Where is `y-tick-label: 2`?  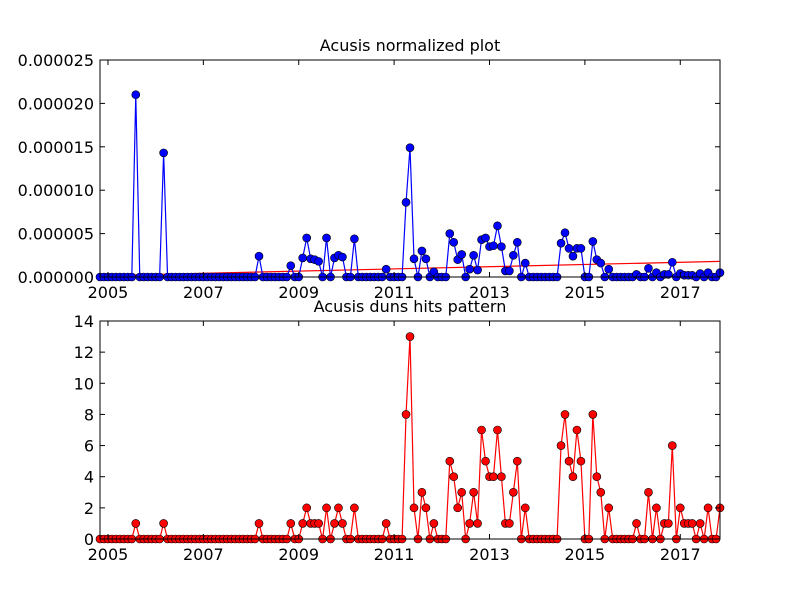
y-tick-label: 2 is located at coordinates (89, 508).